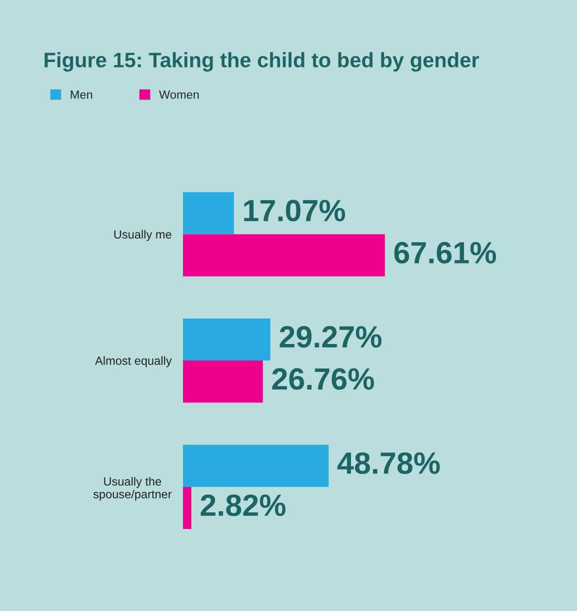  What do you see at coordinates (132, 488) in the screenshot?
I see `y-tick-label: Usually the spouse/partner` at bounding box center [132, 488].